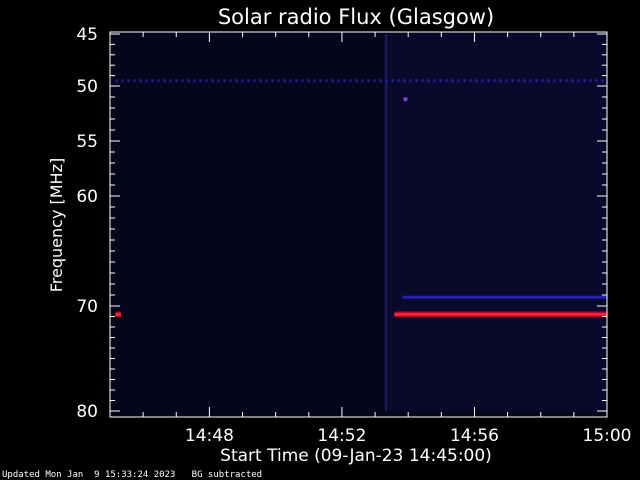 The image size is (640, 480). I want to click on y-tick-label: 60, so click(87, 197).